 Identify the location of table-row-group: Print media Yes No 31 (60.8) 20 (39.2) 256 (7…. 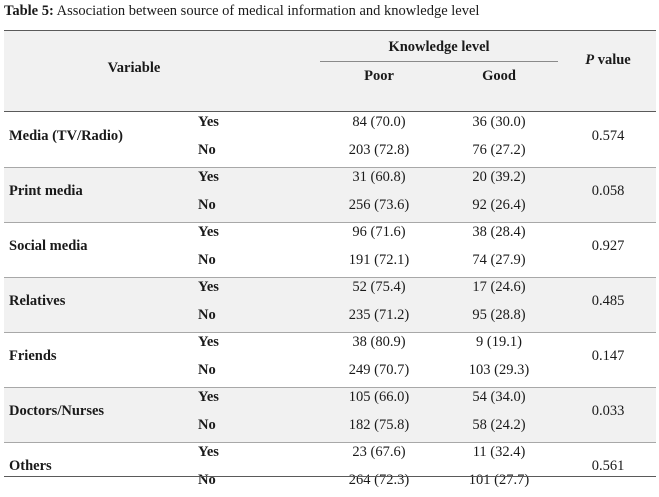
(330, 194).